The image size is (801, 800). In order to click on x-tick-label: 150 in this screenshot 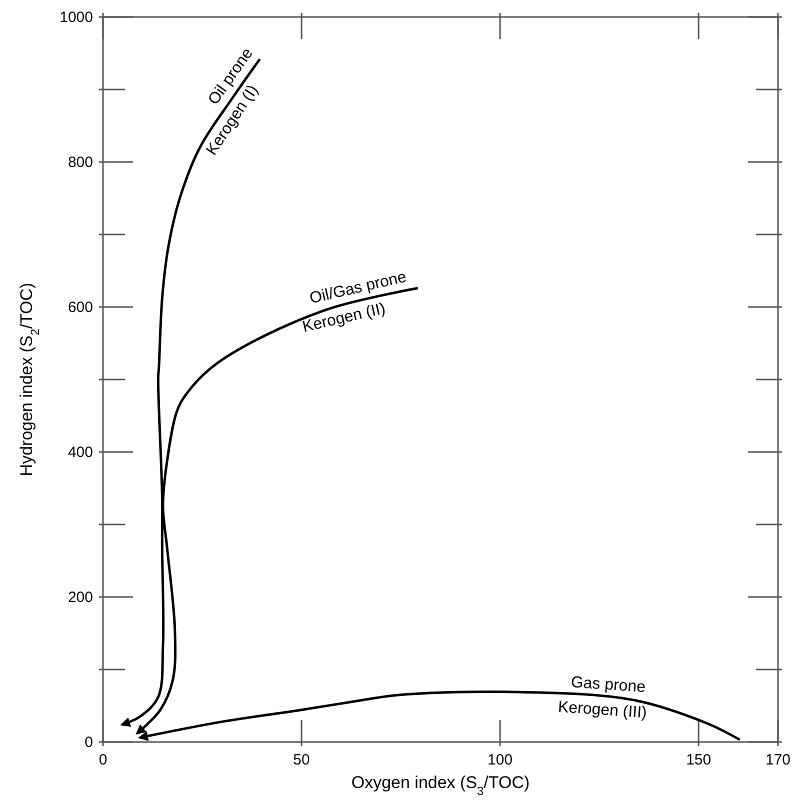, I will do `click(699, 760)`.